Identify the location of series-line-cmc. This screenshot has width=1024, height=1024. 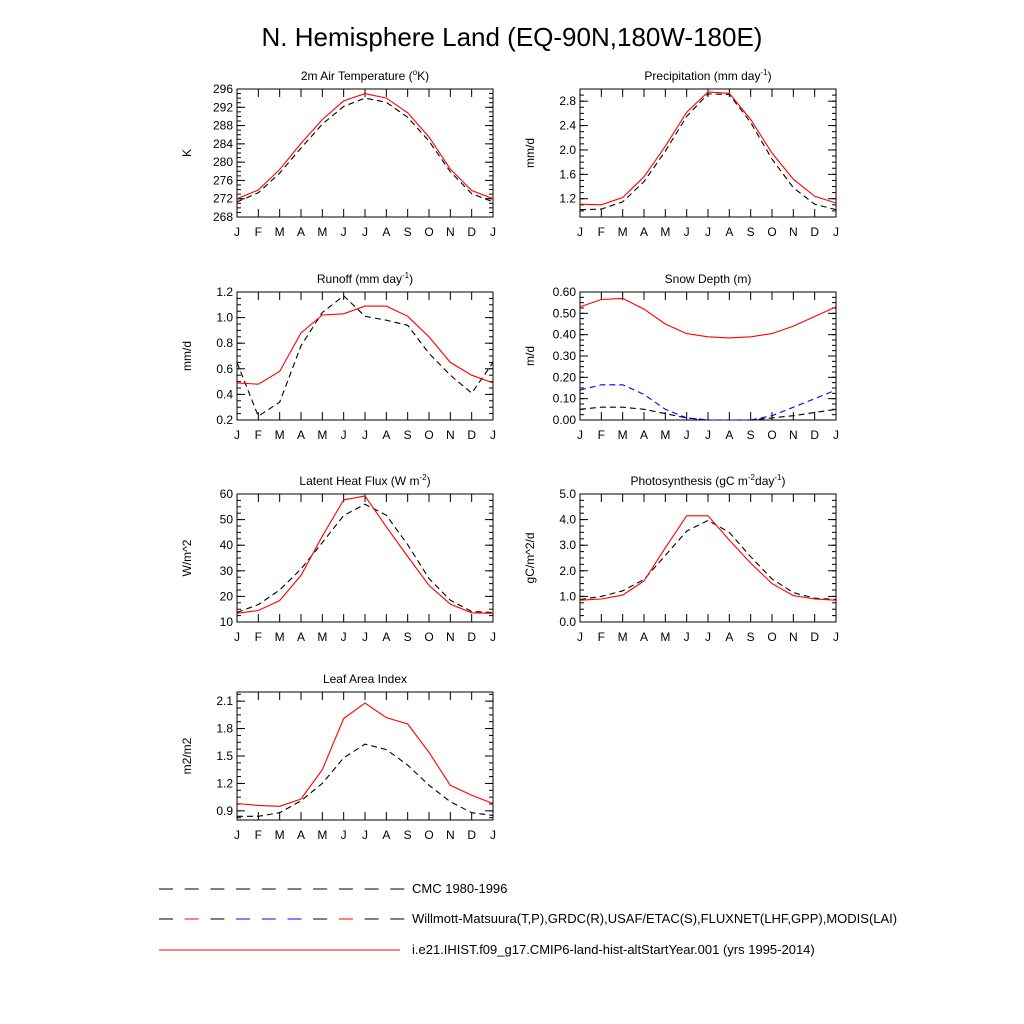
(708, 402).